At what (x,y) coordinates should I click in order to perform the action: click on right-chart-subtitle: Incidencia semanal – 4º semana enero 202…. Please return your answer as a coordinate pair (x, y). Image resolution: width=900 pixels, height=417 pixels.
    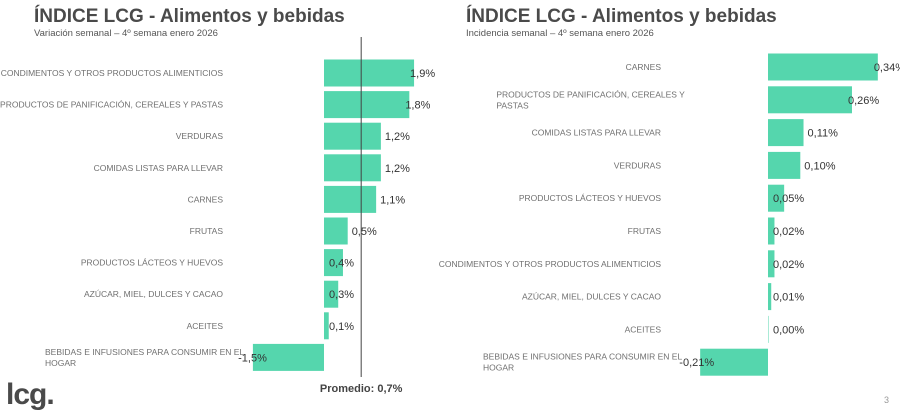
    Looking at the image, I should click on (560, 33).